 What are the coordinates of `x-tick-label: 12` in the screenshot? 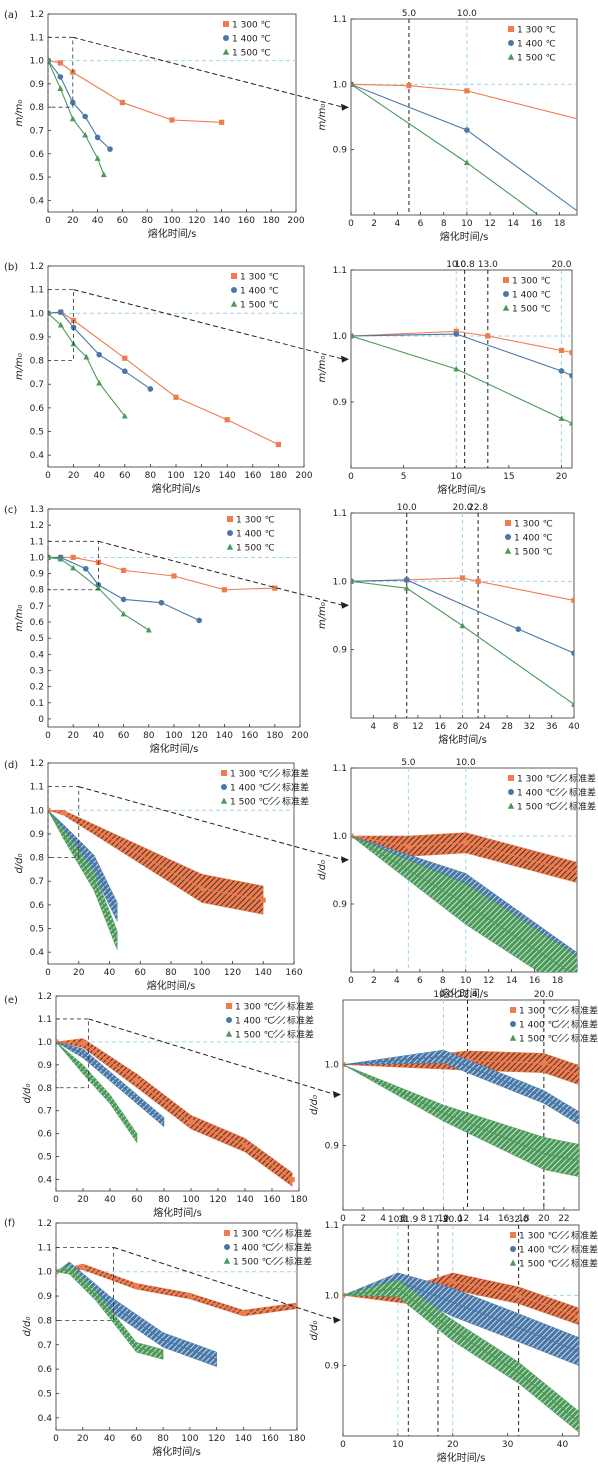 It's located at (489, 224).